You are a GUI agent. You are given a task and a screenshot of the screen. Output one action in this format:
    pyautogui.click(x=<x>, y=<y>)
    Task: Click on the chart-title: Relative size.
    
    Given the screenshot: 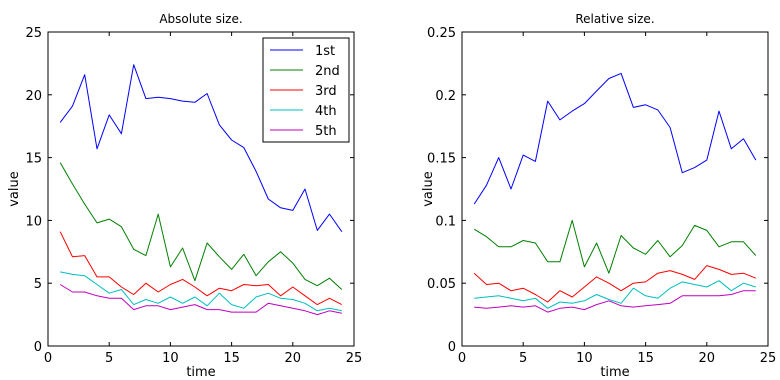 What is the action you would take?
    pyautogui.click(x=614, y=19)
    